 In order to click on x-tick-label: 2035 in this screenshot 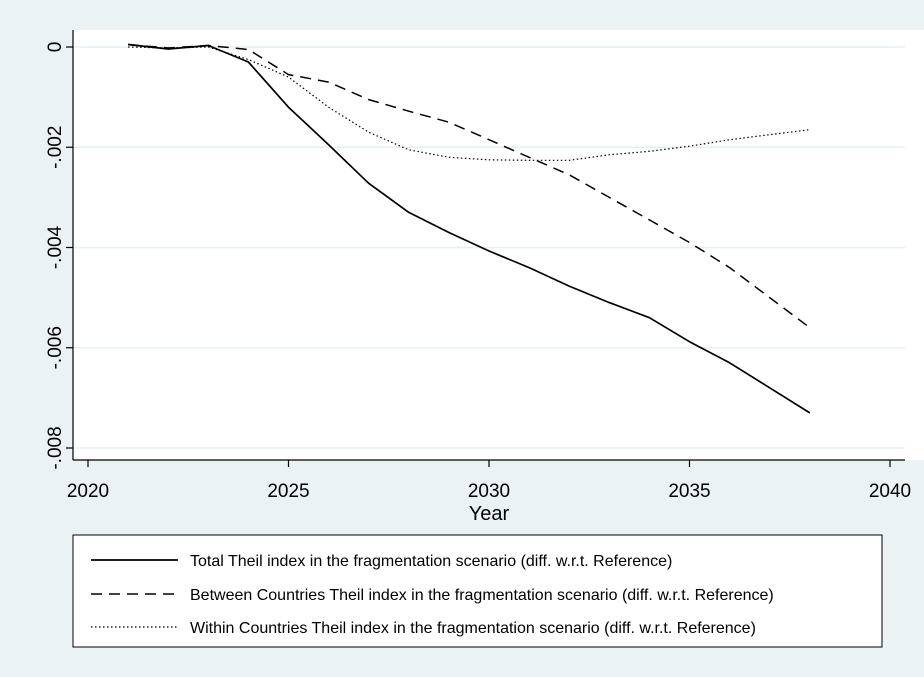, I will do `click(689, 491)`.